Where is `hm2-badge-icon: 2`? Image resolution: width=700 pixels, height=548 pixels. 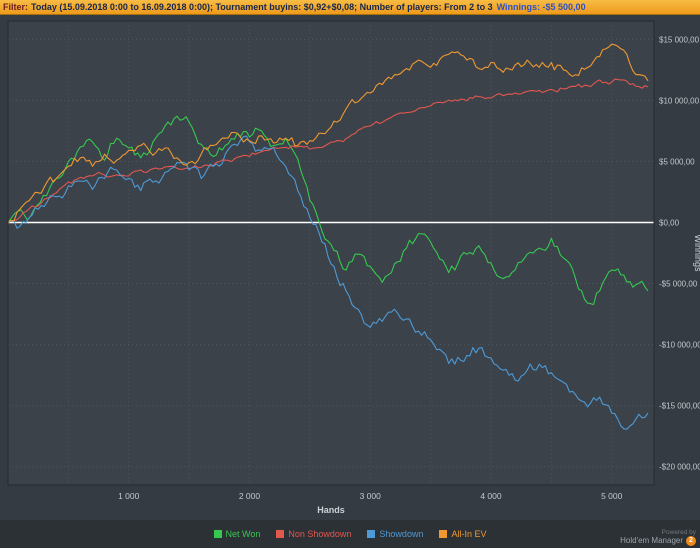 hm2-badge-icon: 2 is located at coordinates (691, 541).